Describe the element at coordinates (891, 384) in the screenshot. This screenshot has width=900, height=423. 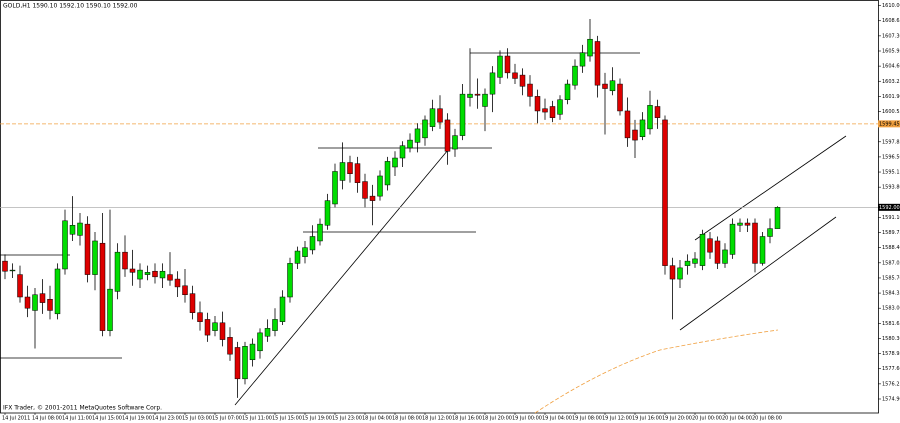
I see `y-tick-label: 1576.25` at that location.